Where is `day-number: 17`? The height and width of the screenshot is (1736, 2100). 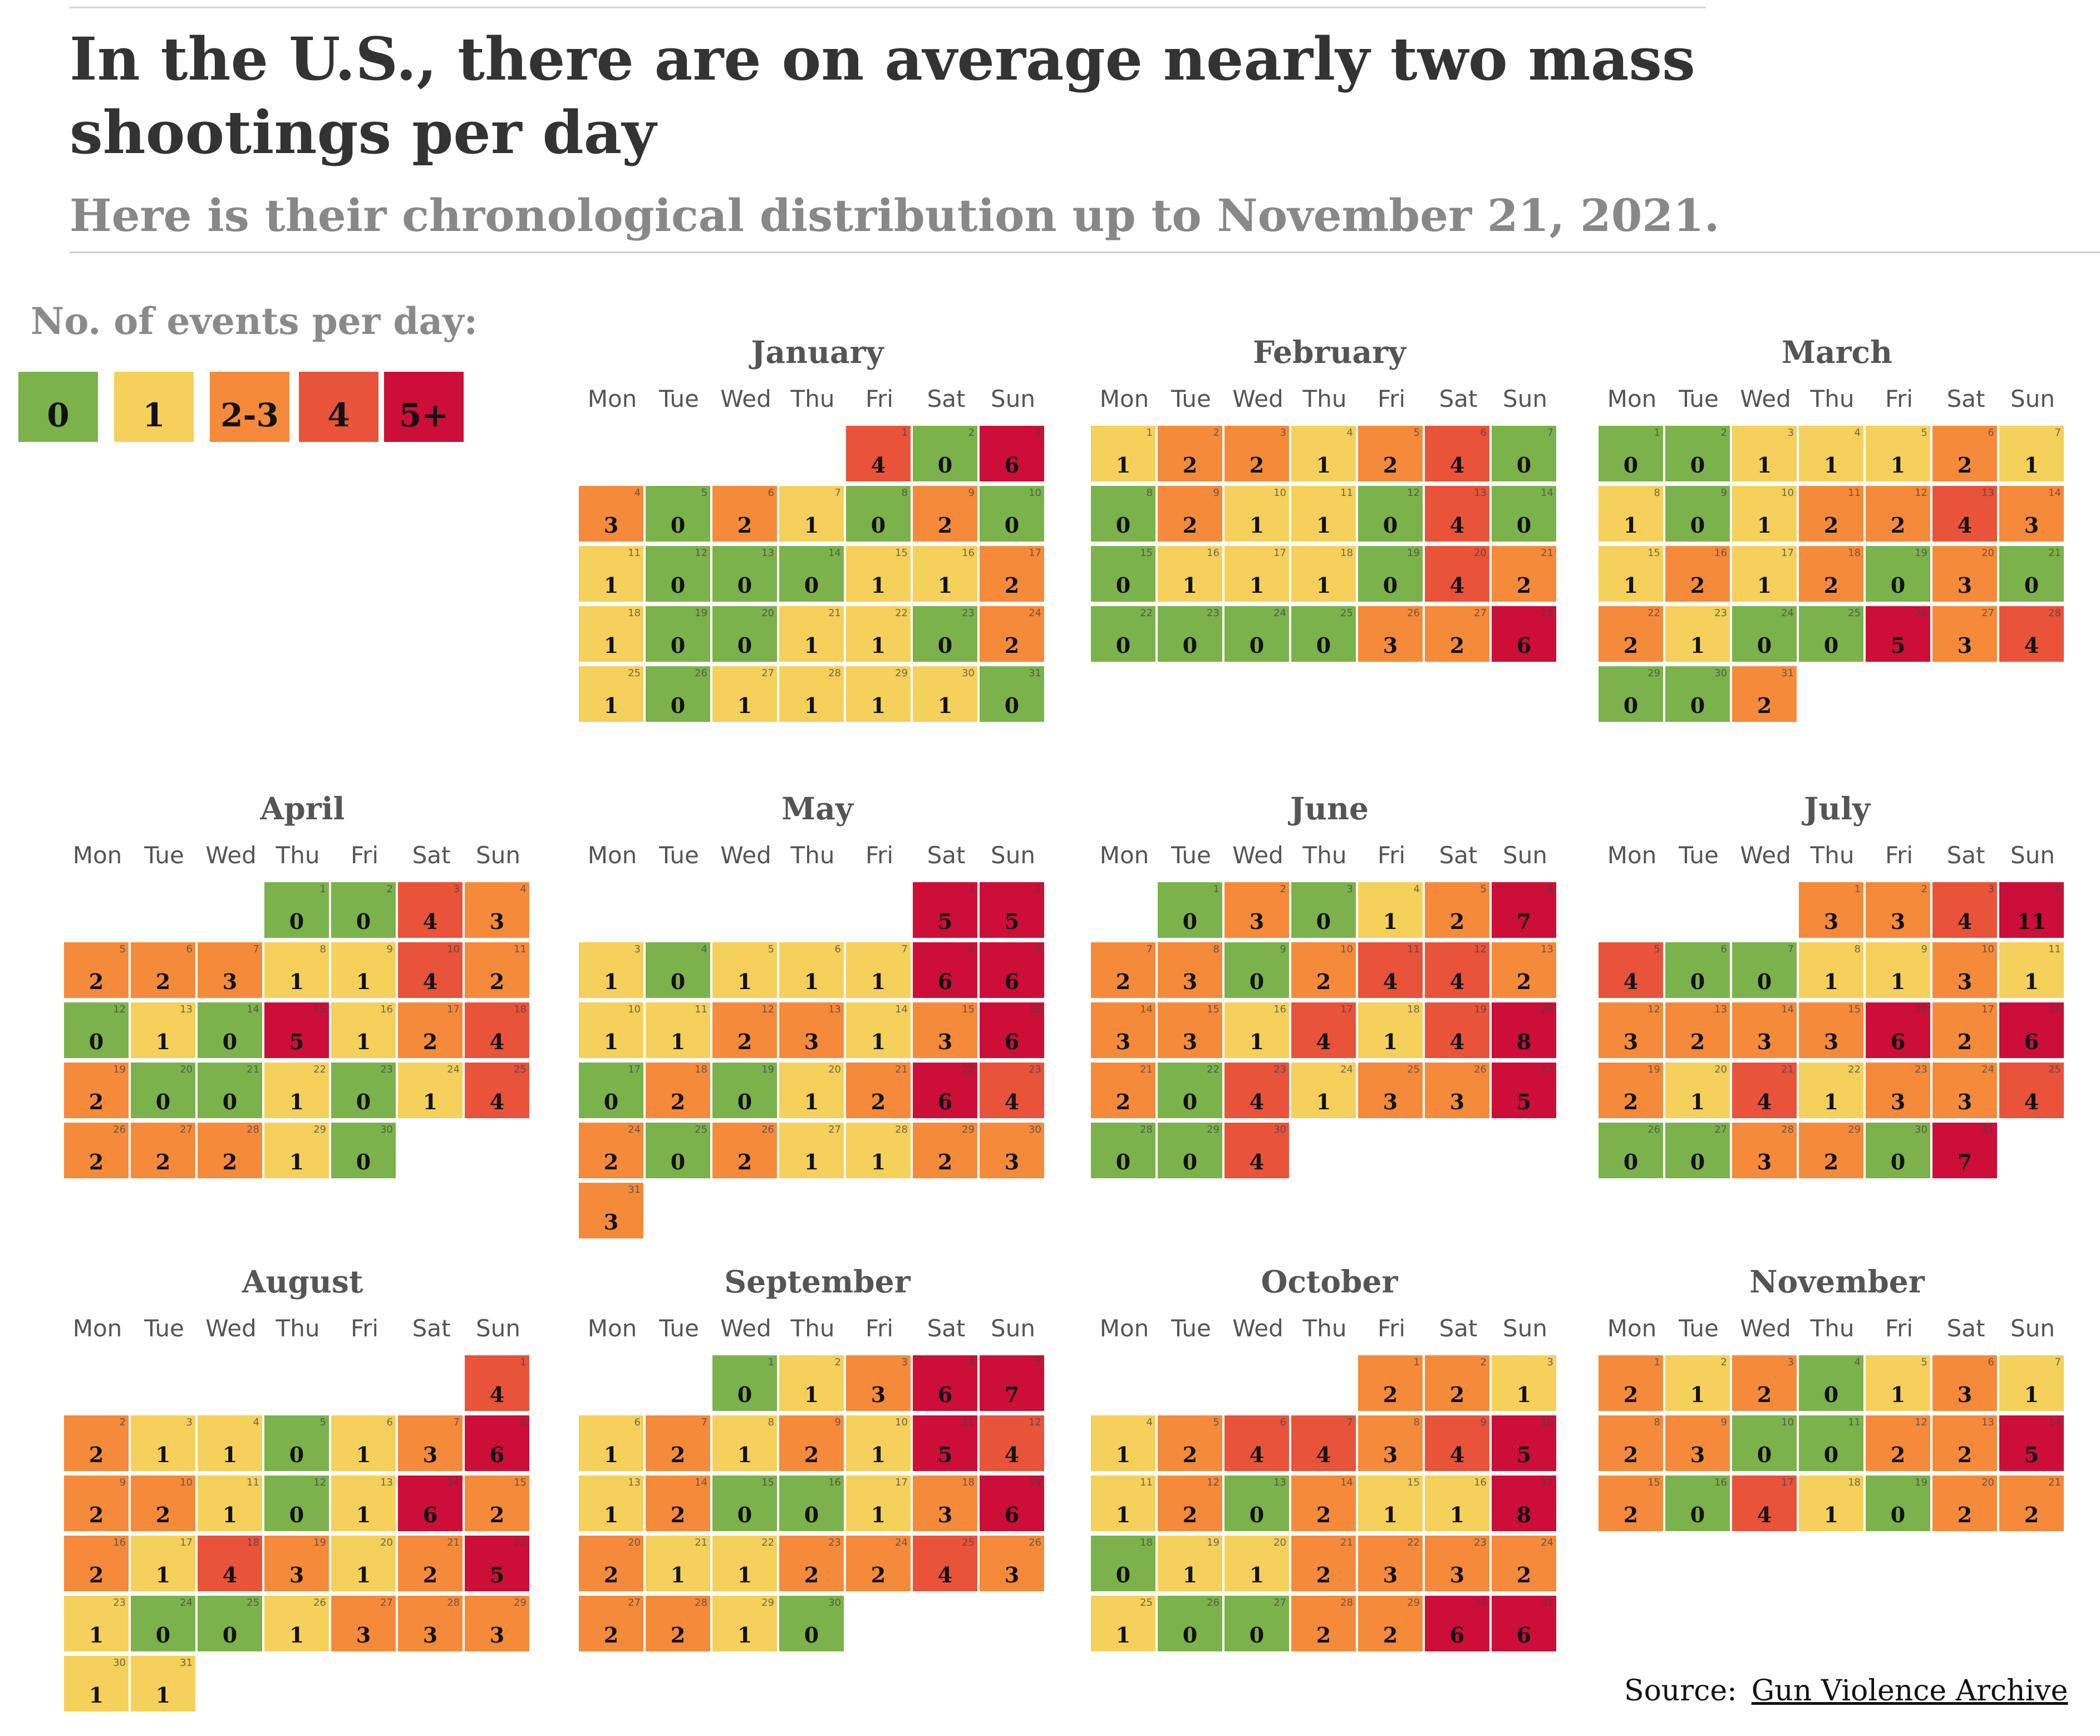
day-number: 17 is located at coordinates (186, 1542).